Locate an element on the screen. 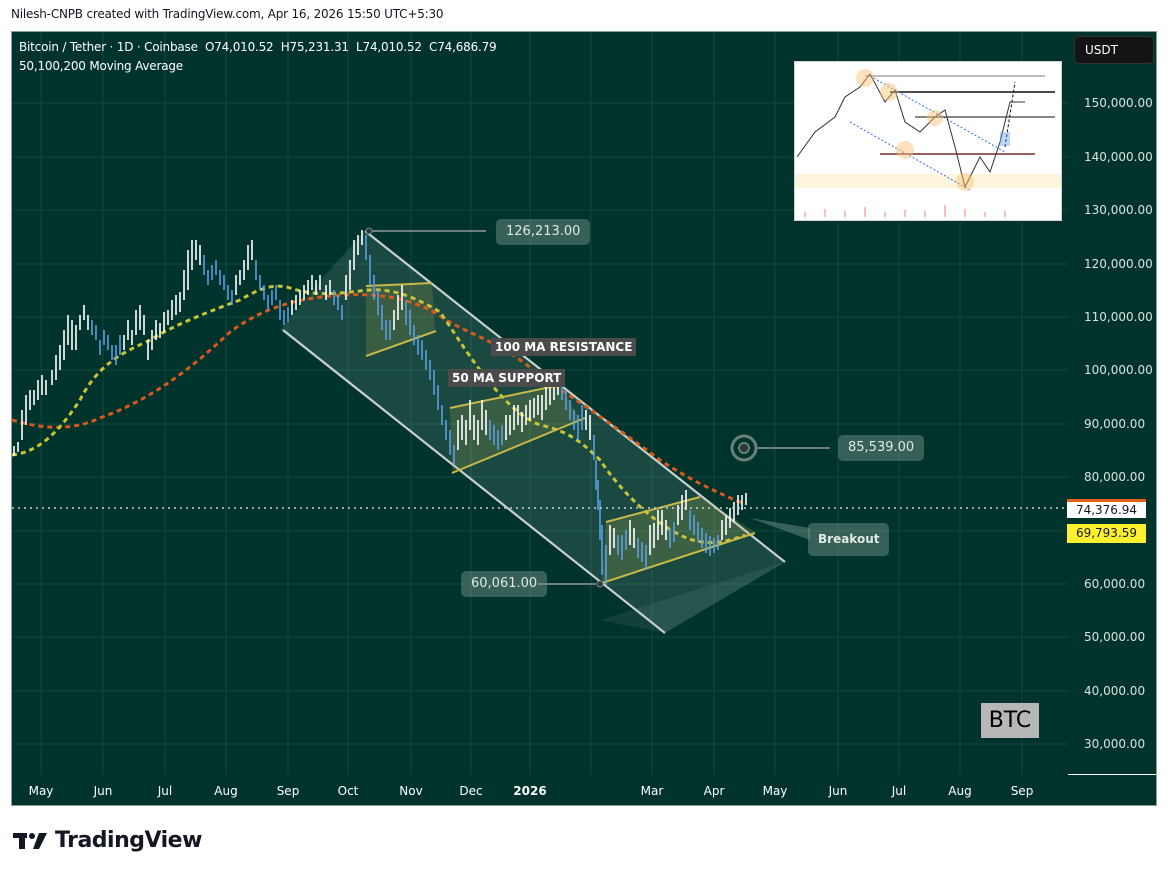  ma50-support-label: 50 MA SUPPORT is located at coordinates (507, 378).